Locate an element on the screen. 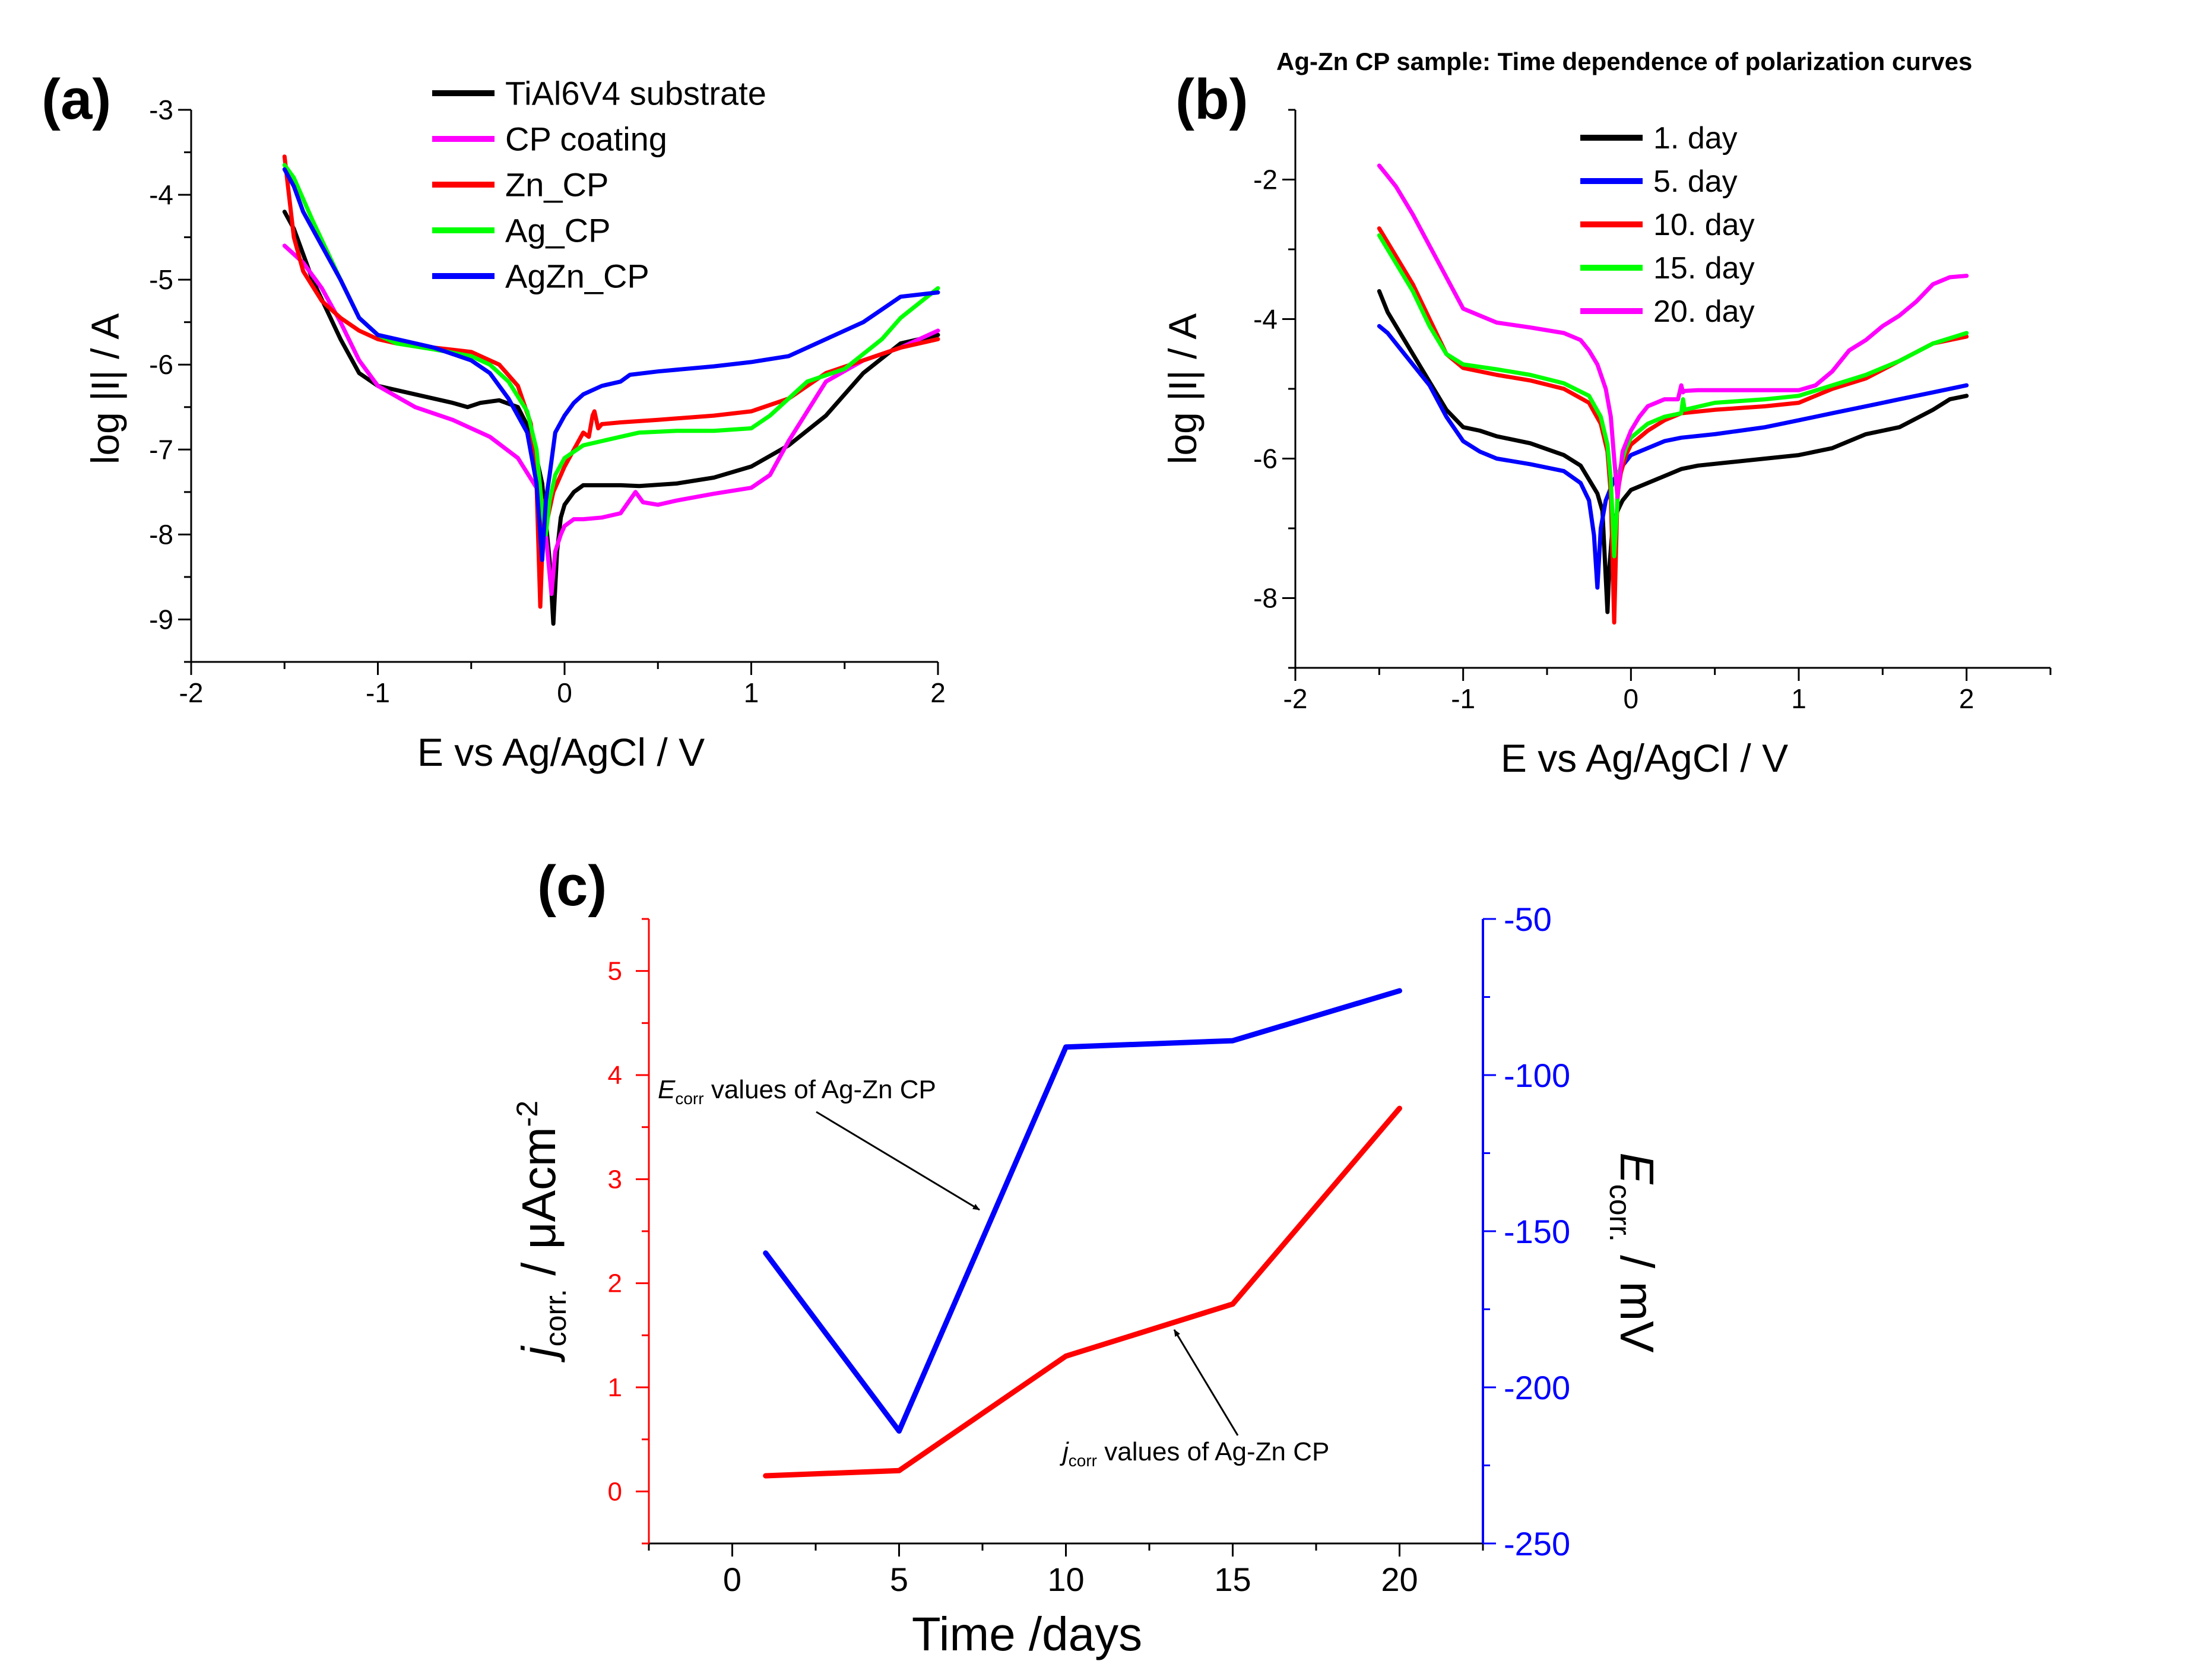 The width and height of the screenshot is (2187, 1680). a-series-cpcoating is located at coordinates (611, 419).